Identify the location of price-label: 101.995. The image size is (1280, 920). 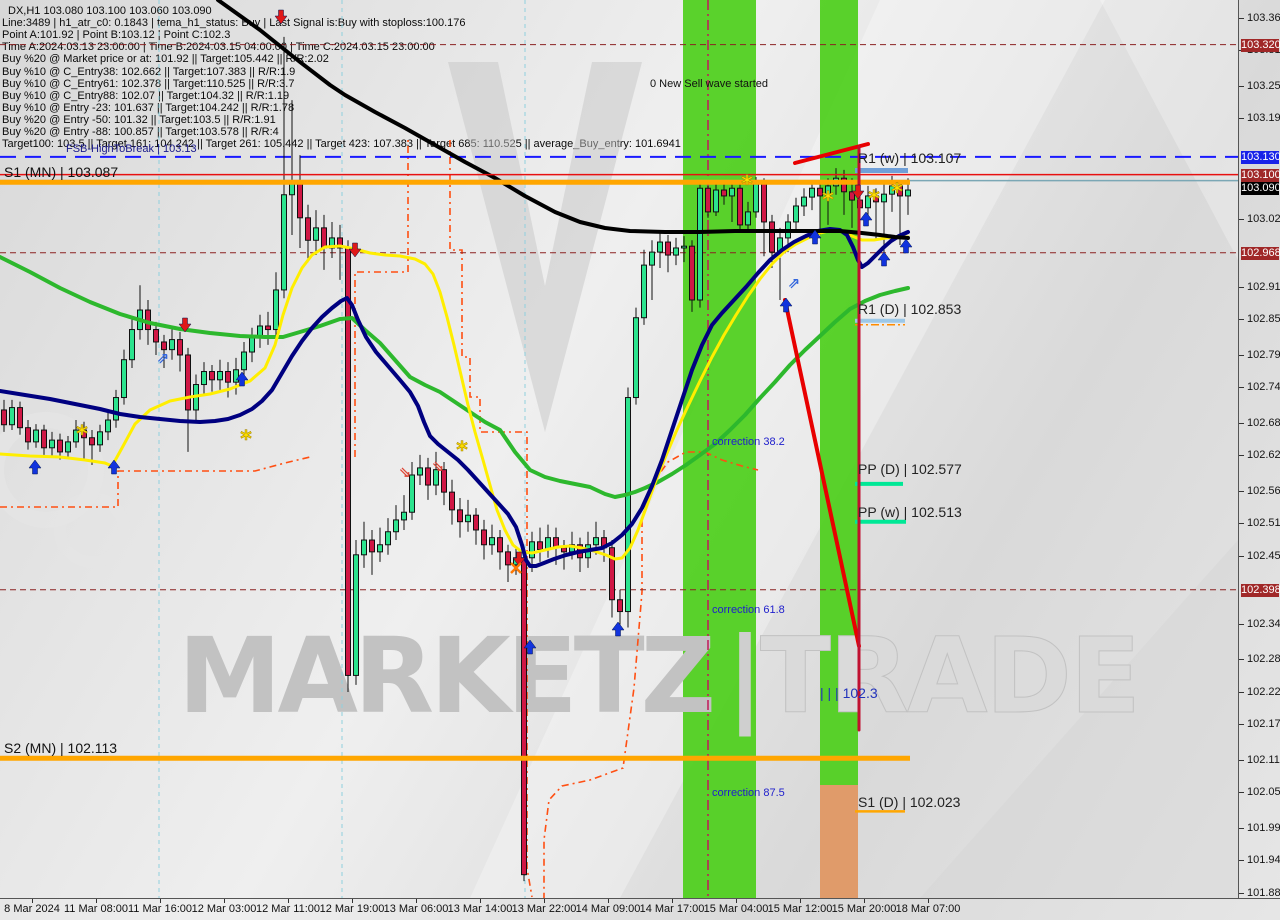
(1263, 828).